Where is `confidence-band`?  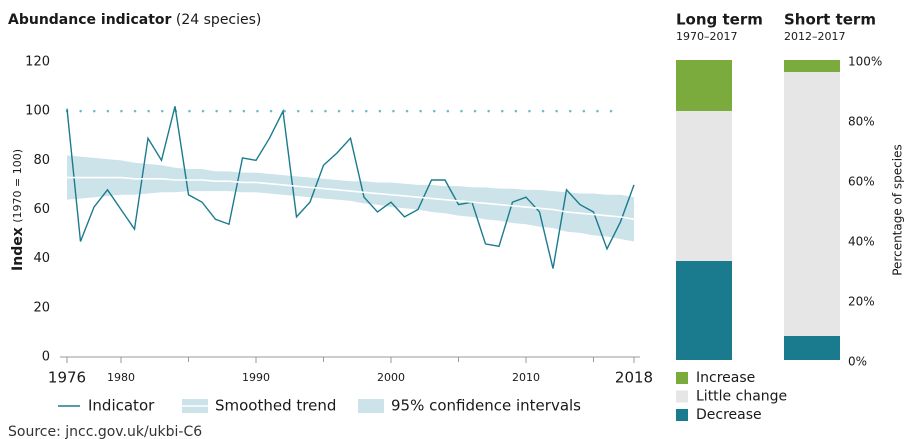 confidence-band is located at coordinates (350, 198).